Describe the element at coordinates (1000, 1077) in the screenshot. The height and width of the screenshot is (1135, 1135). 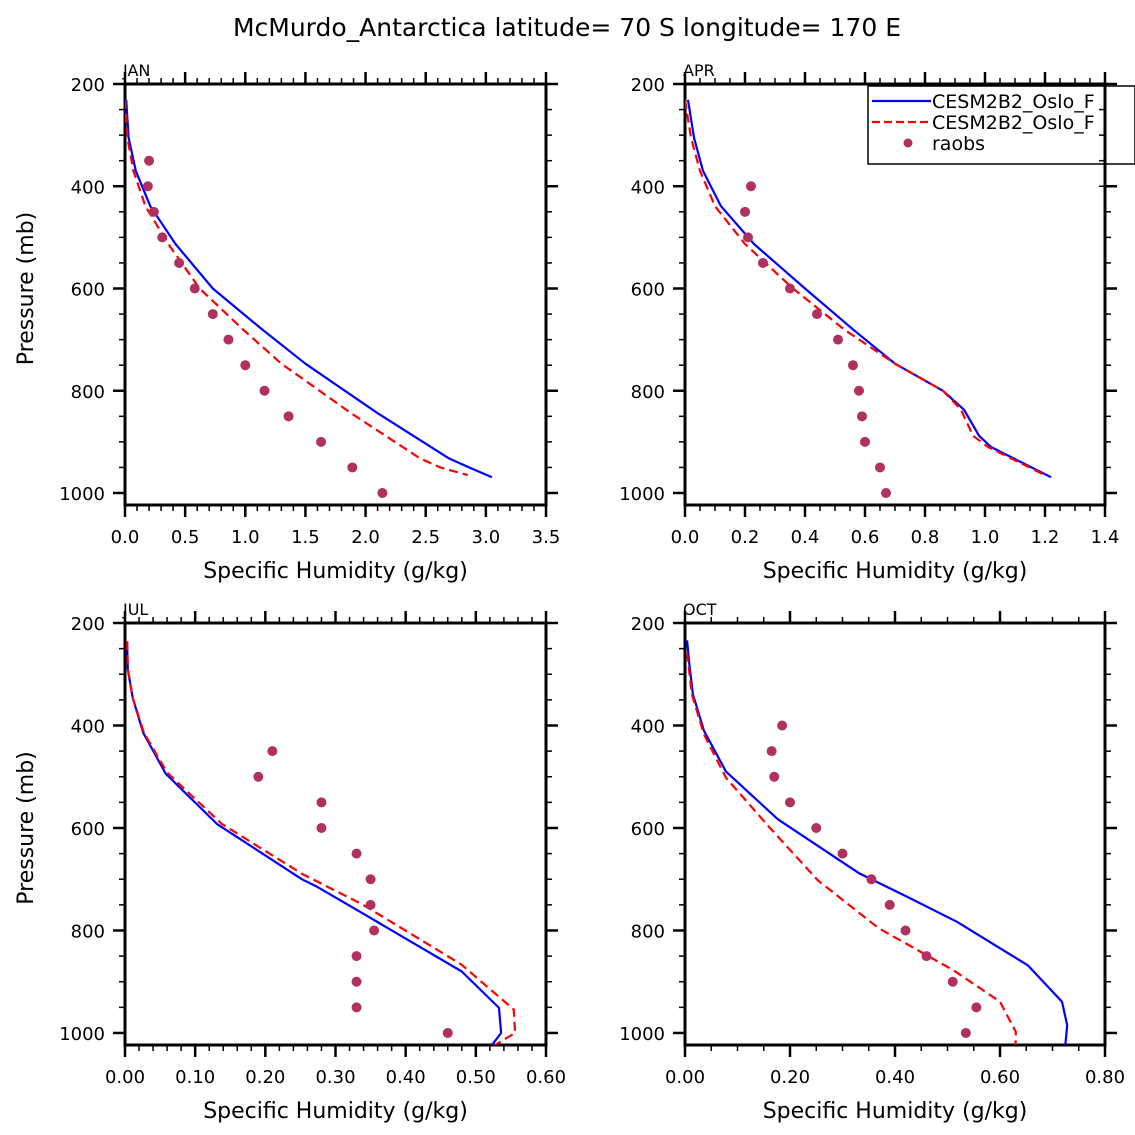
I see `x-tick-label: 0.60` at that location.